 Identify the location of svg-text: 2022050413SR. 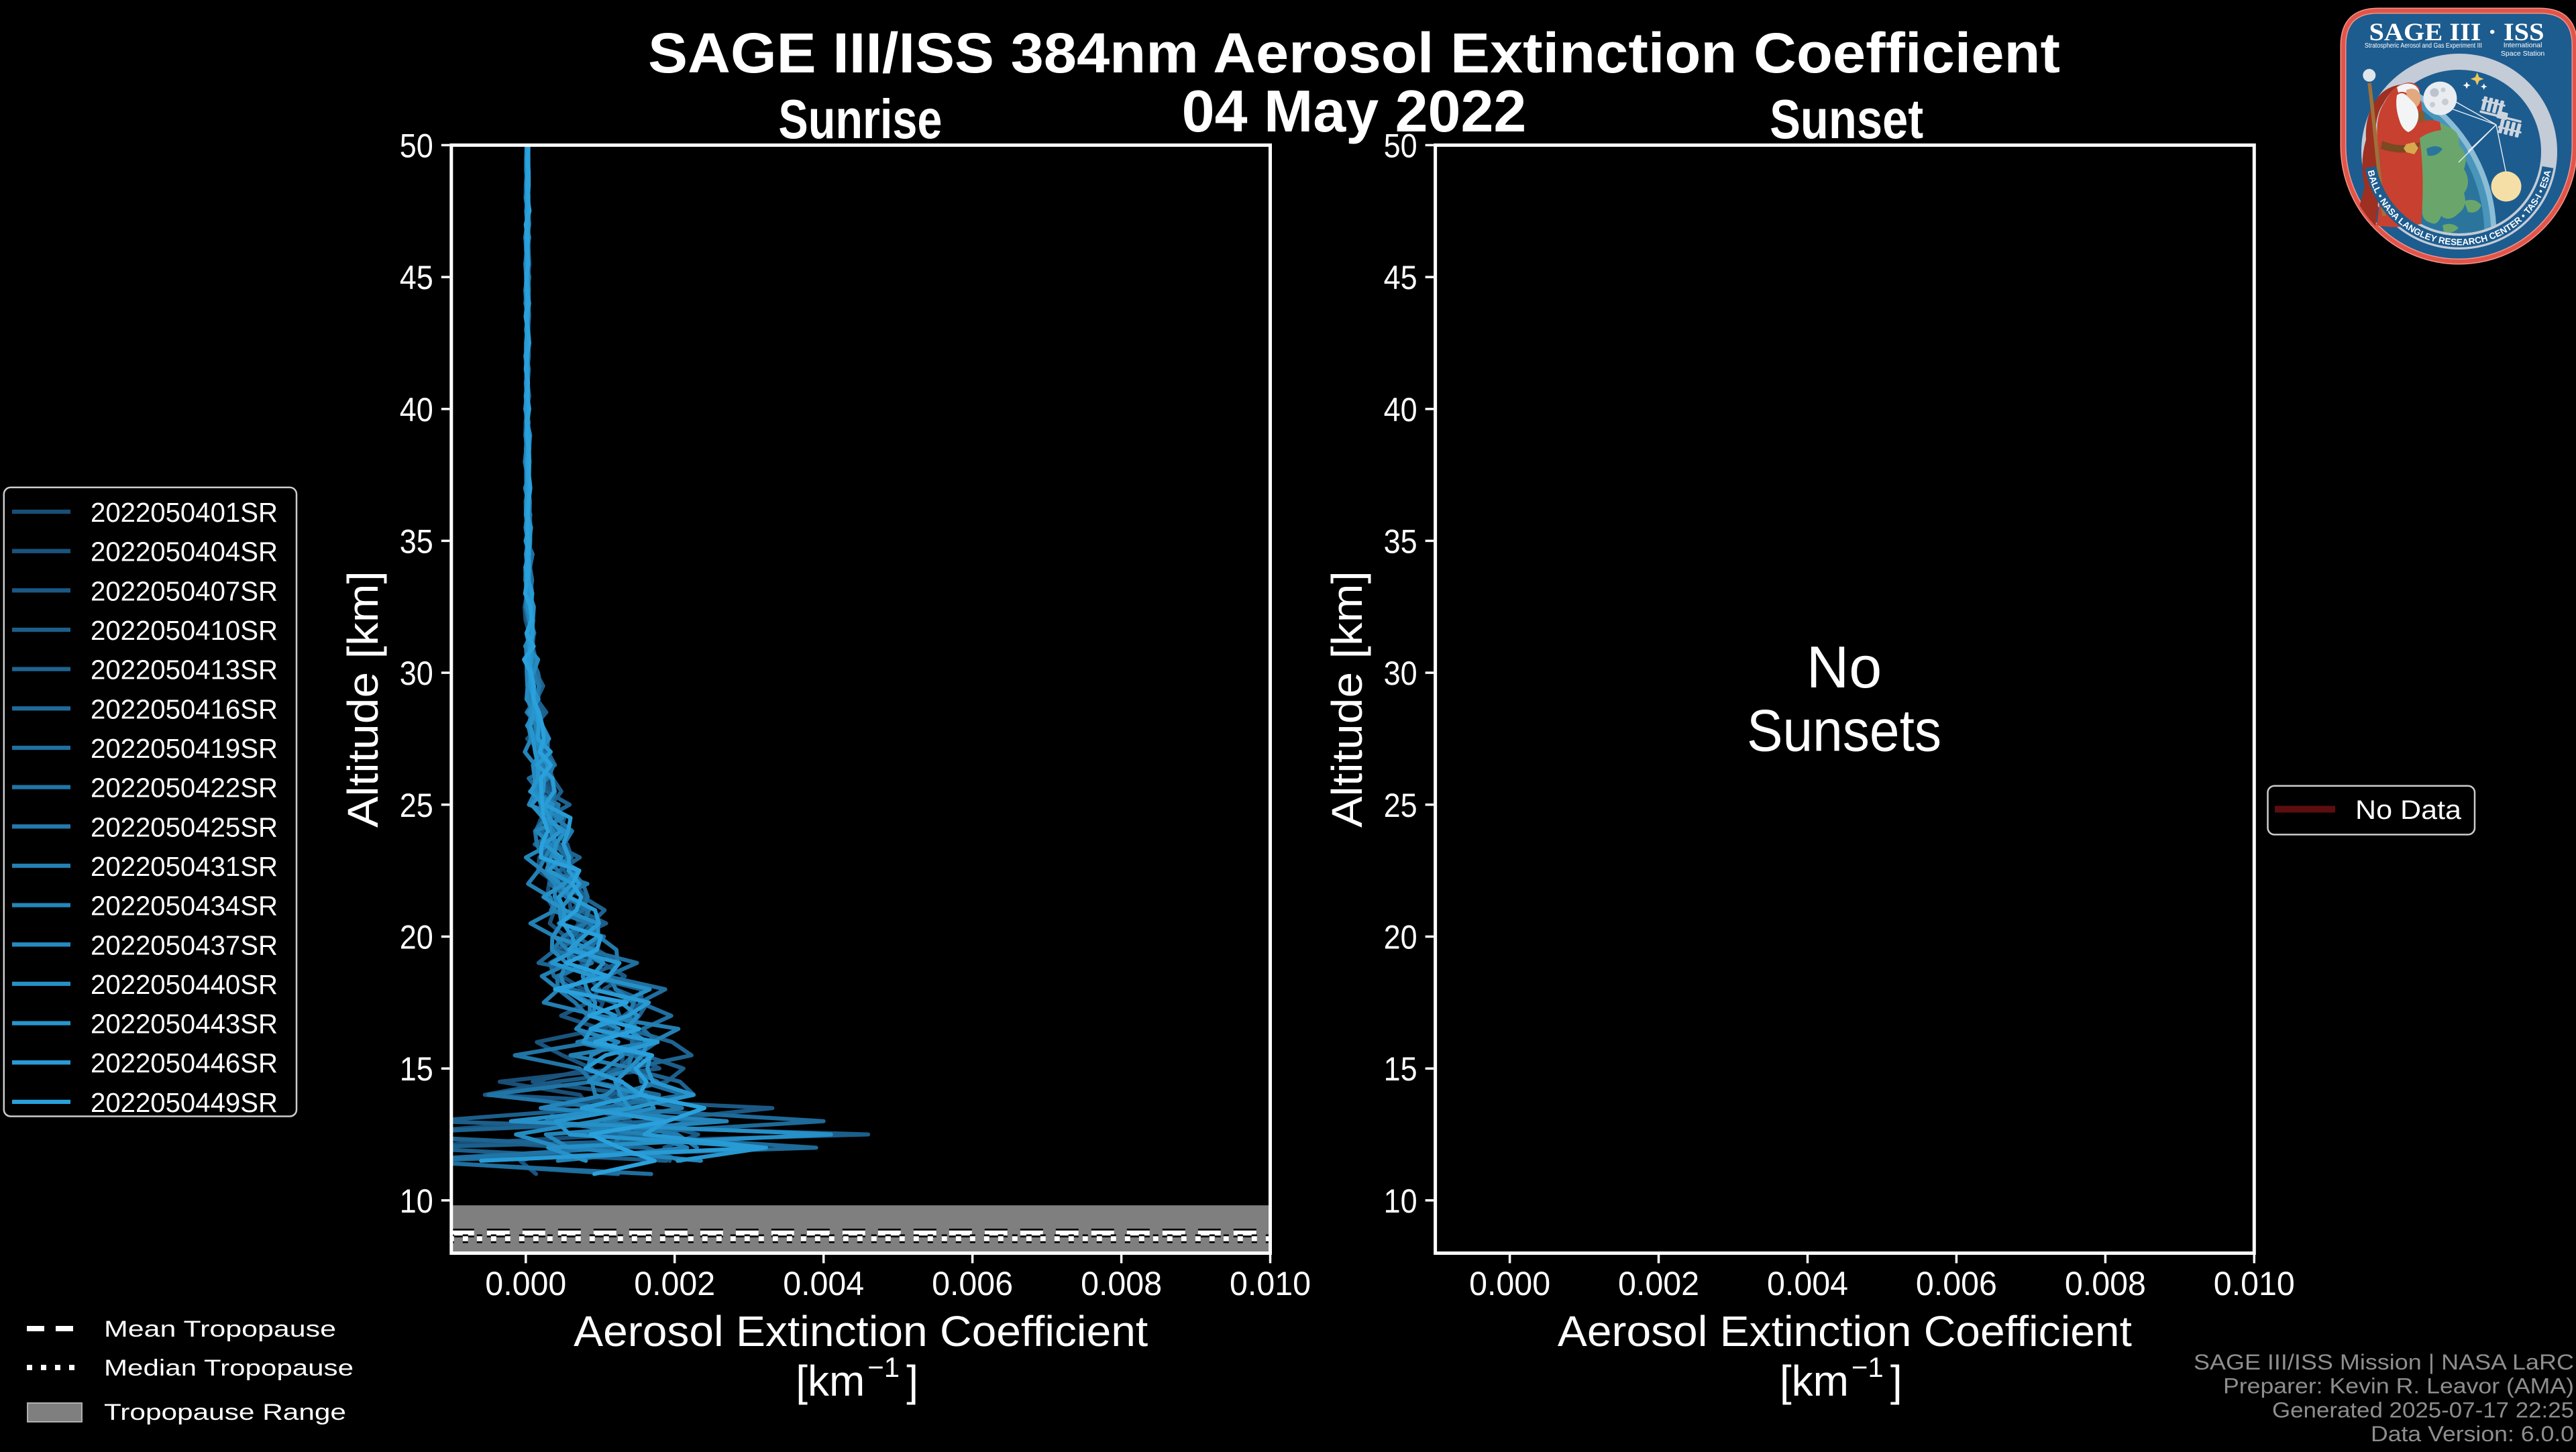
(184, 670).